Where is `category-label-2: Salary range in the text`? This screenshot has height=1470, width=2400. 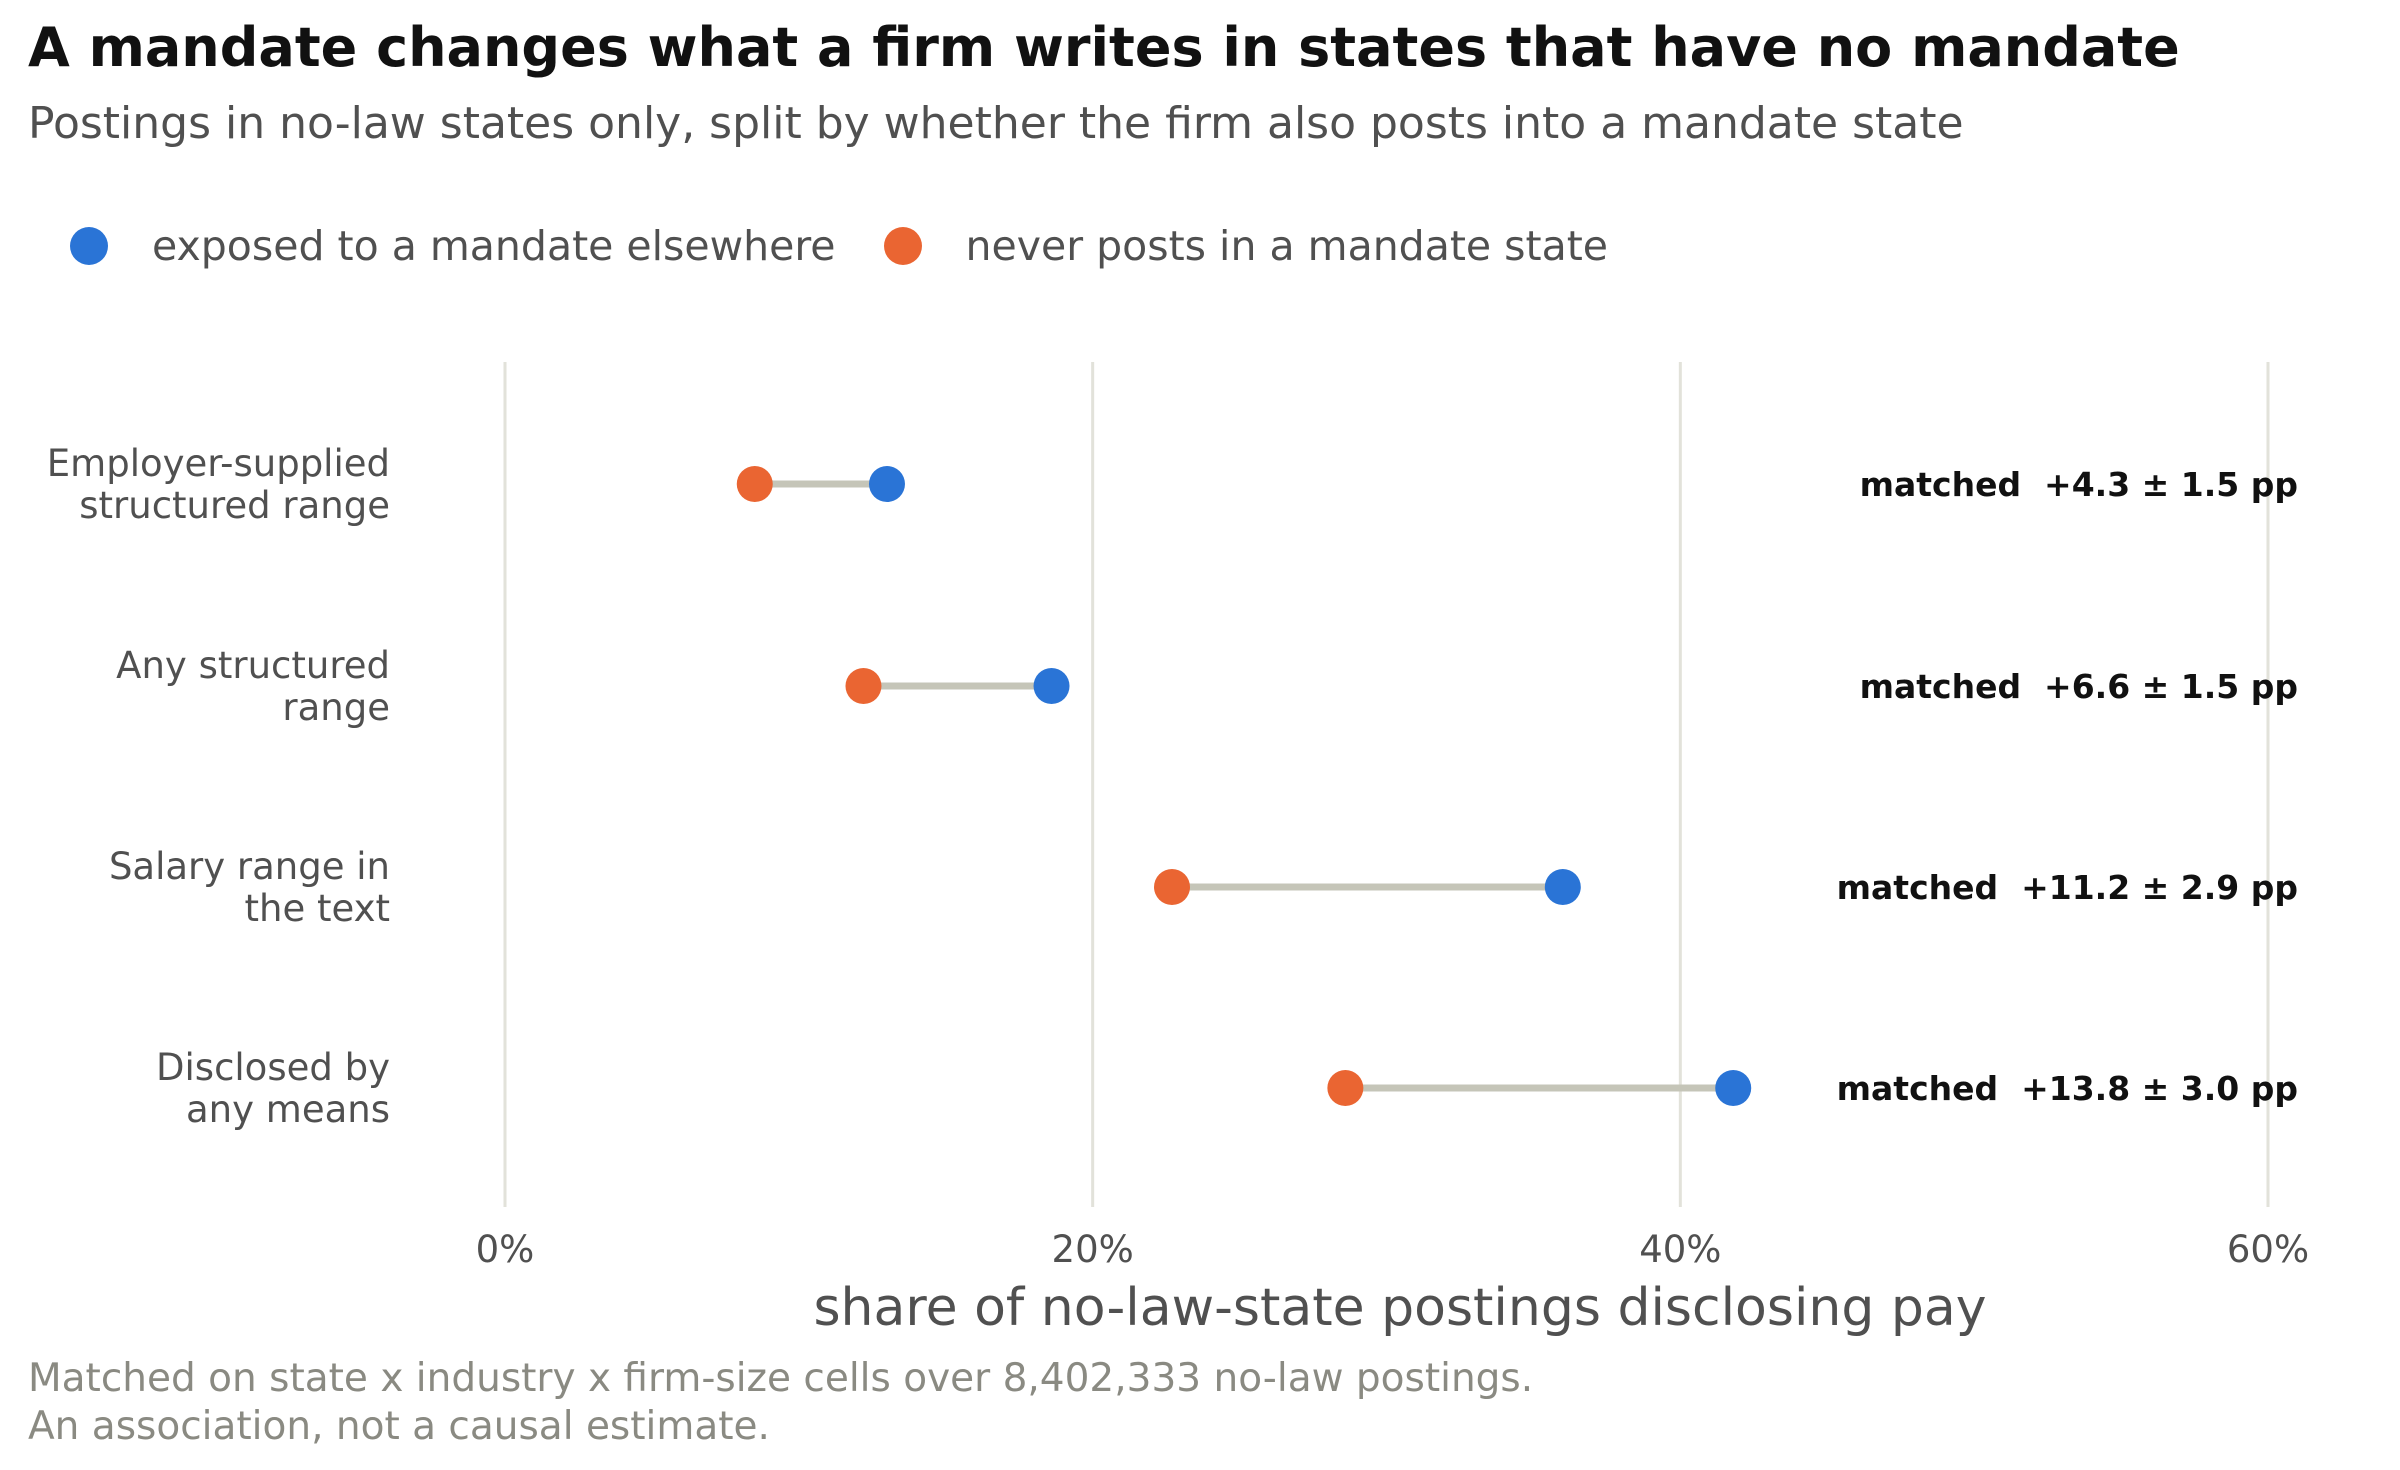
category-label-2: Salary range in the text is located at coordinates (249, 887).